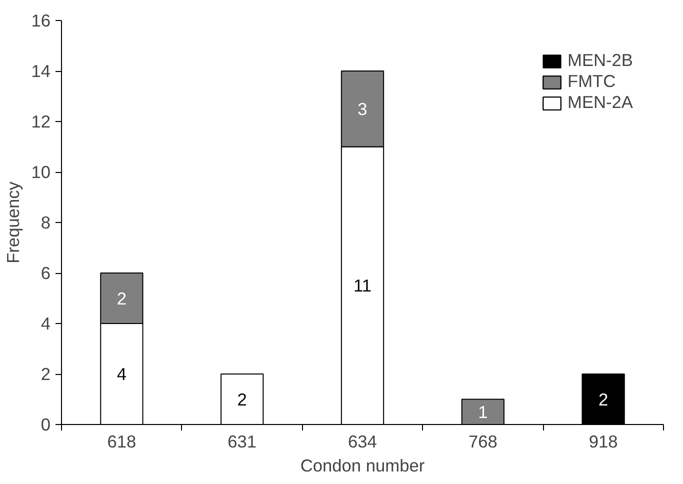 The width and height of the screenshot is (683, 484). I want to click on y-tick-label: 16, so click(41, 20).